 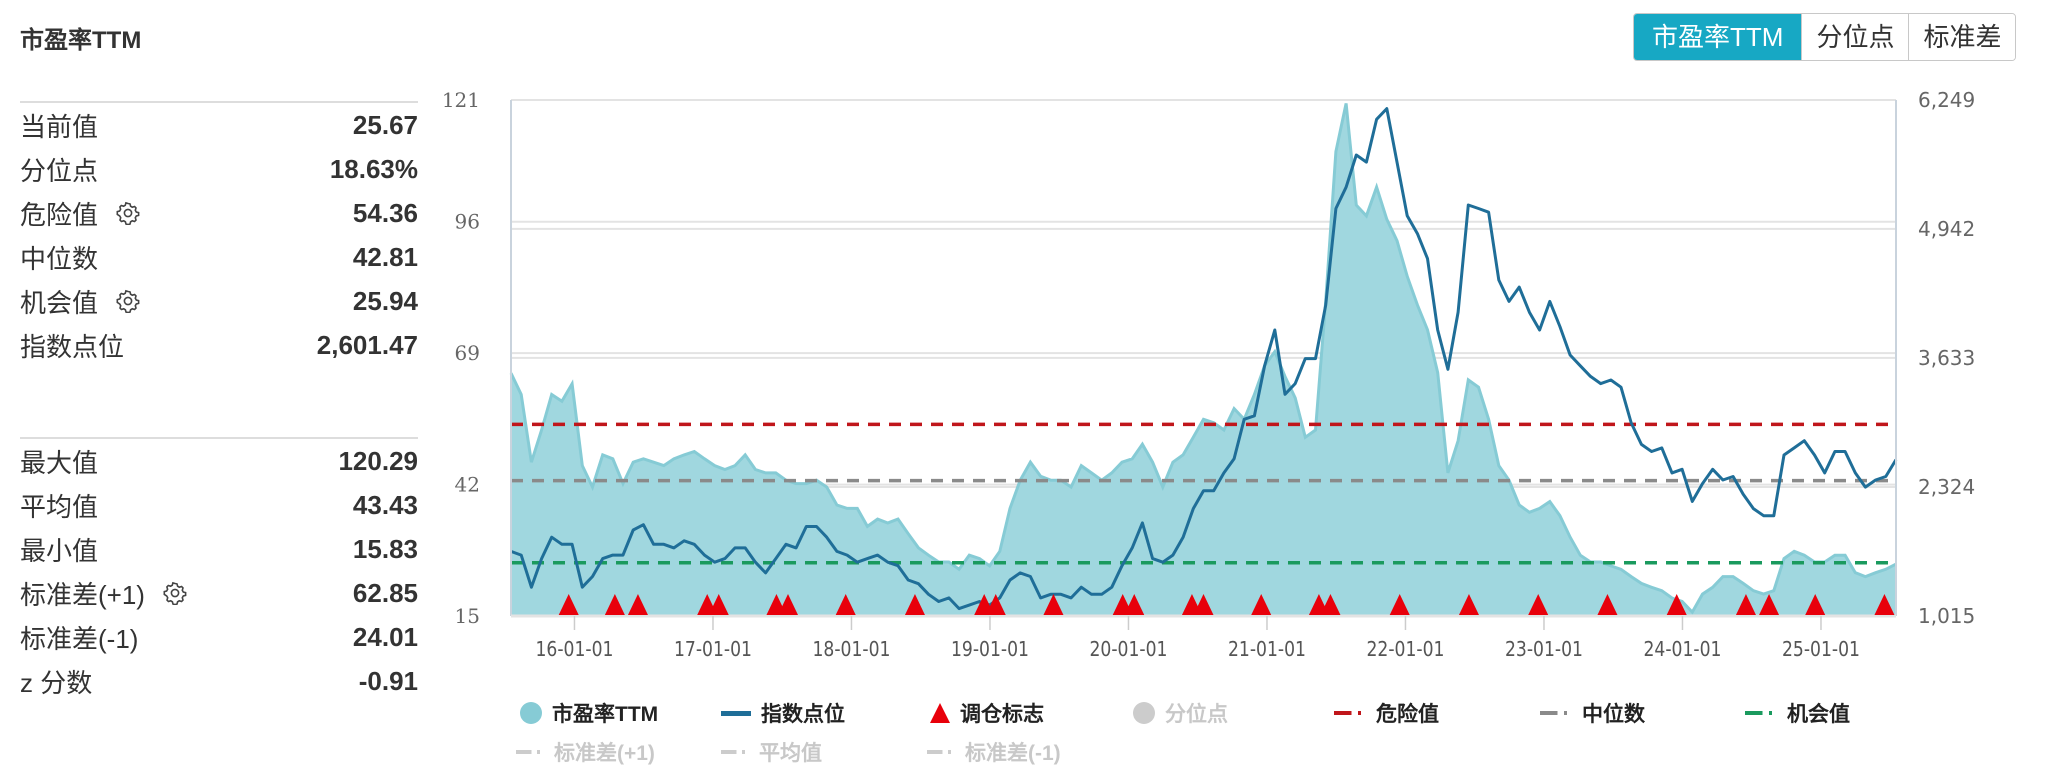 I want to click on legend-label: 分位点, so click(x=1196, y=714).